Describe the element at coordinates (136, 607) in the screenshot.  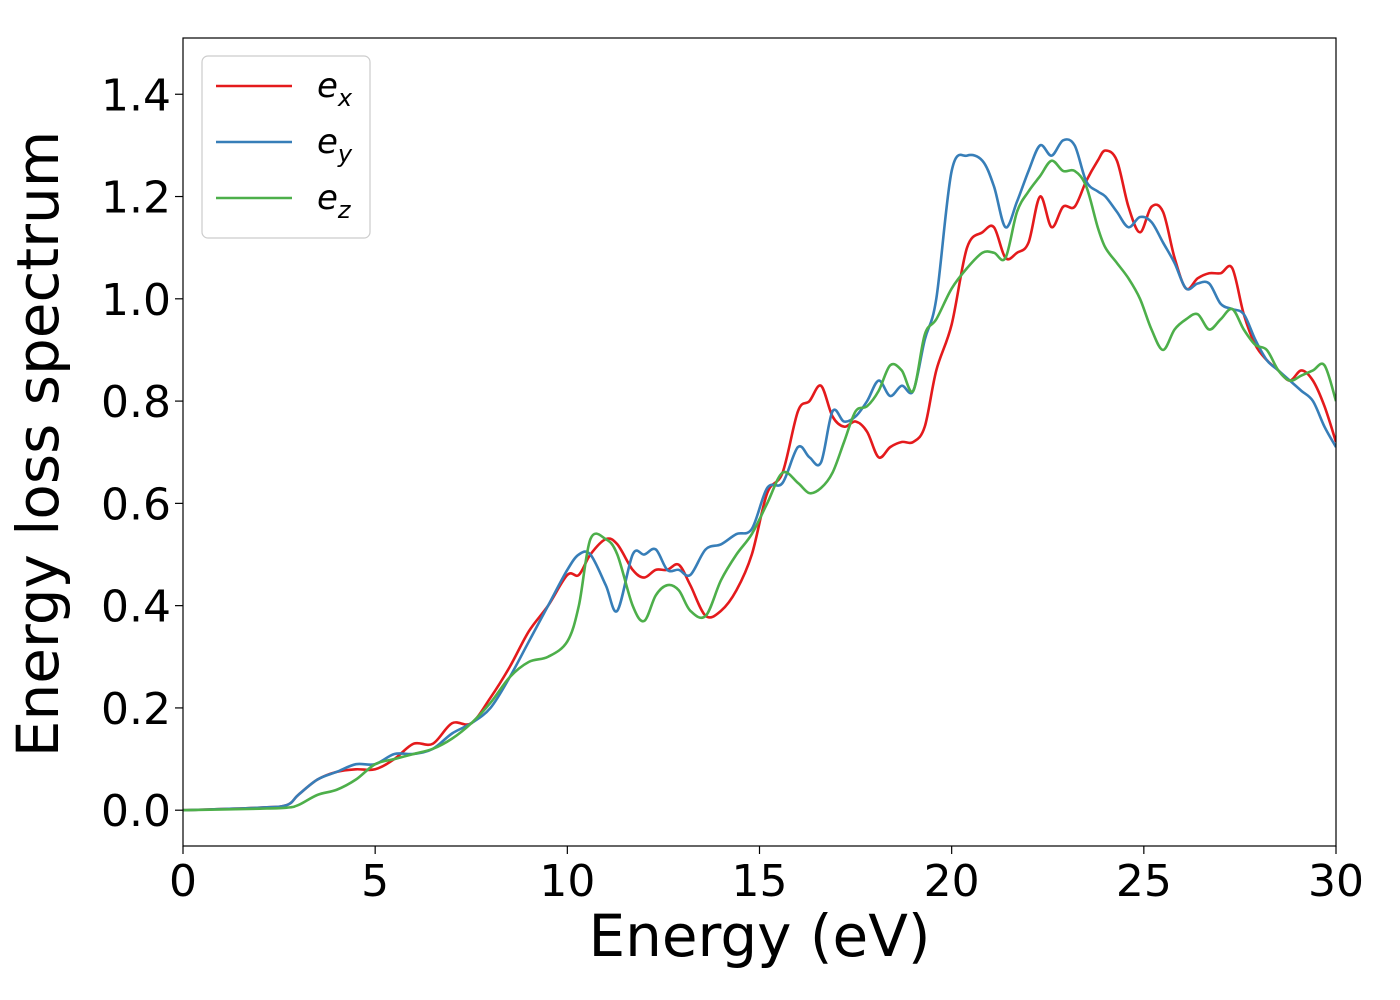
I see `y-tick-label: 0.4` at that location.